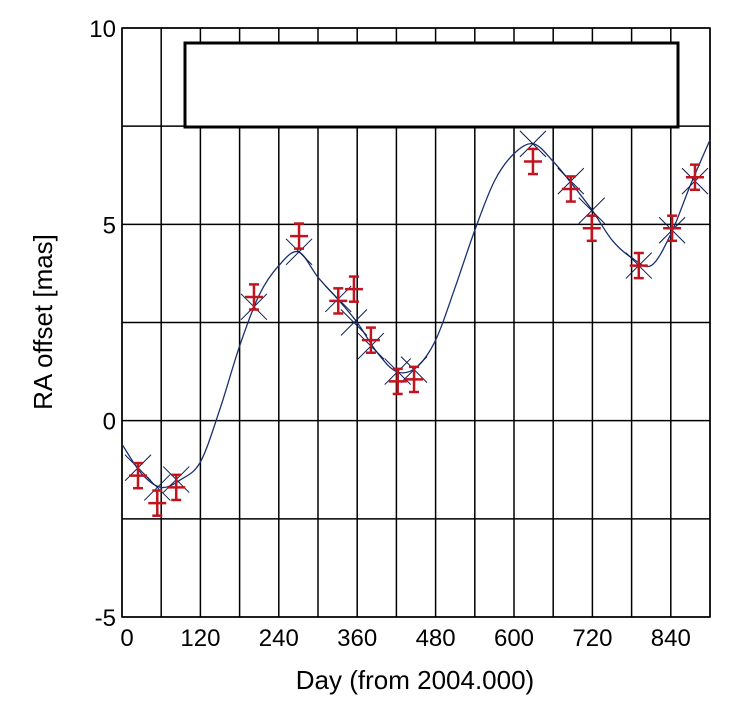  I want to click on legend-box, so click(431, 85).